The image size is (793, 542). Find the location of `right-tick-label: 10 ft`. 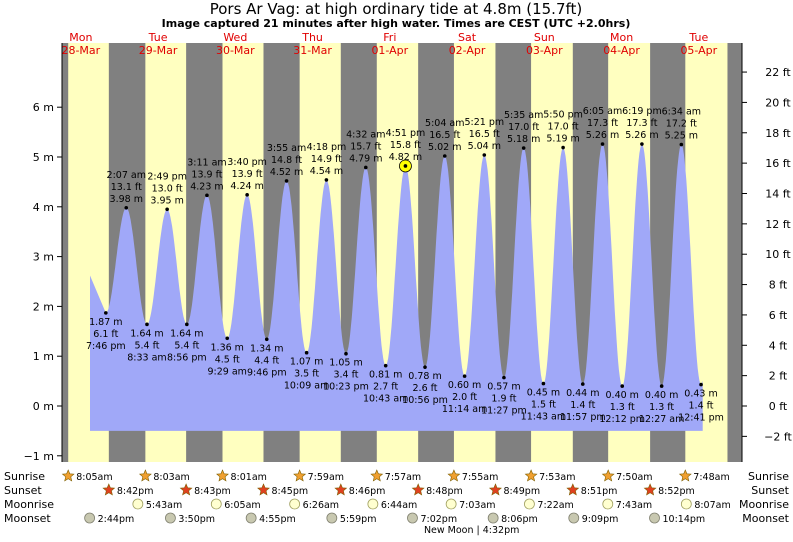

right-tick-label: 10 ft is located at coordinates (778, 254).